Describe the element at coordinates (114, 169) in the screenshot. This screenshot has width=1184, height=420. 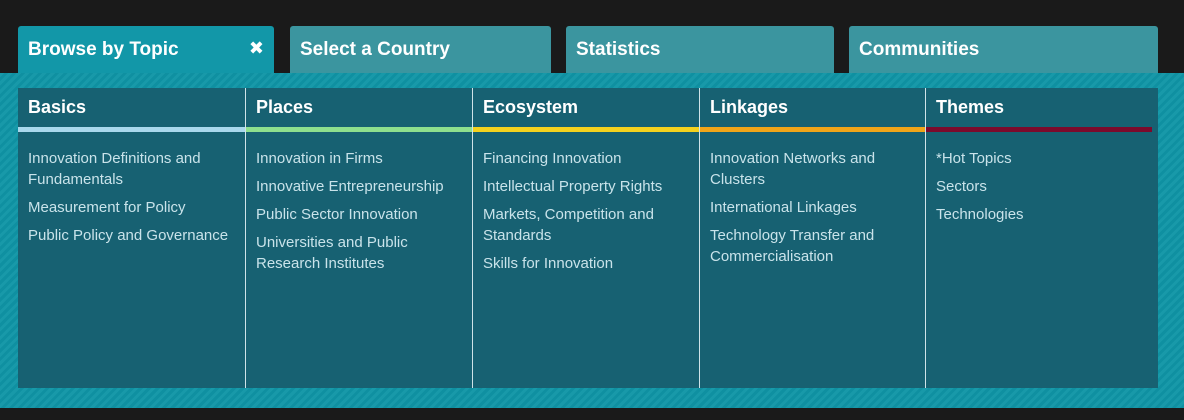
I see `menu-link: Innovation Definitions and Fundamentals` at that location.